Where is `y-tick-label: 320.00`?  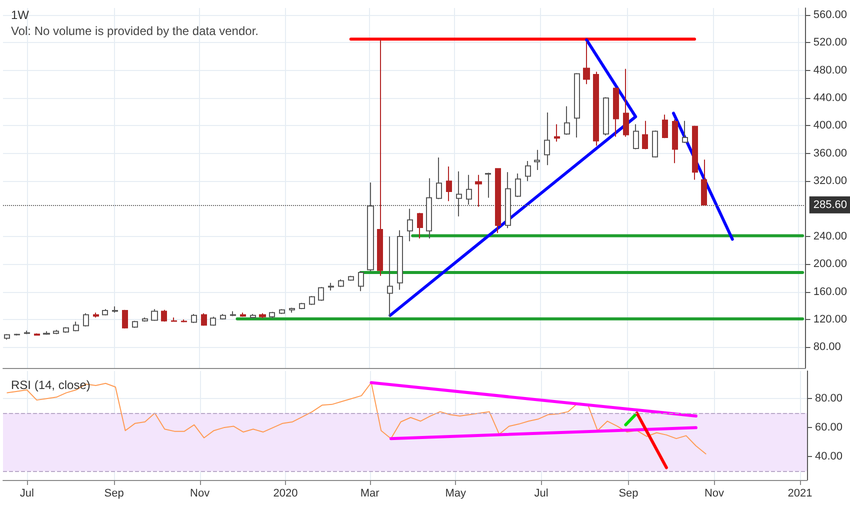
y-tick-label: 320.00 is located at coordinates (830, 181).